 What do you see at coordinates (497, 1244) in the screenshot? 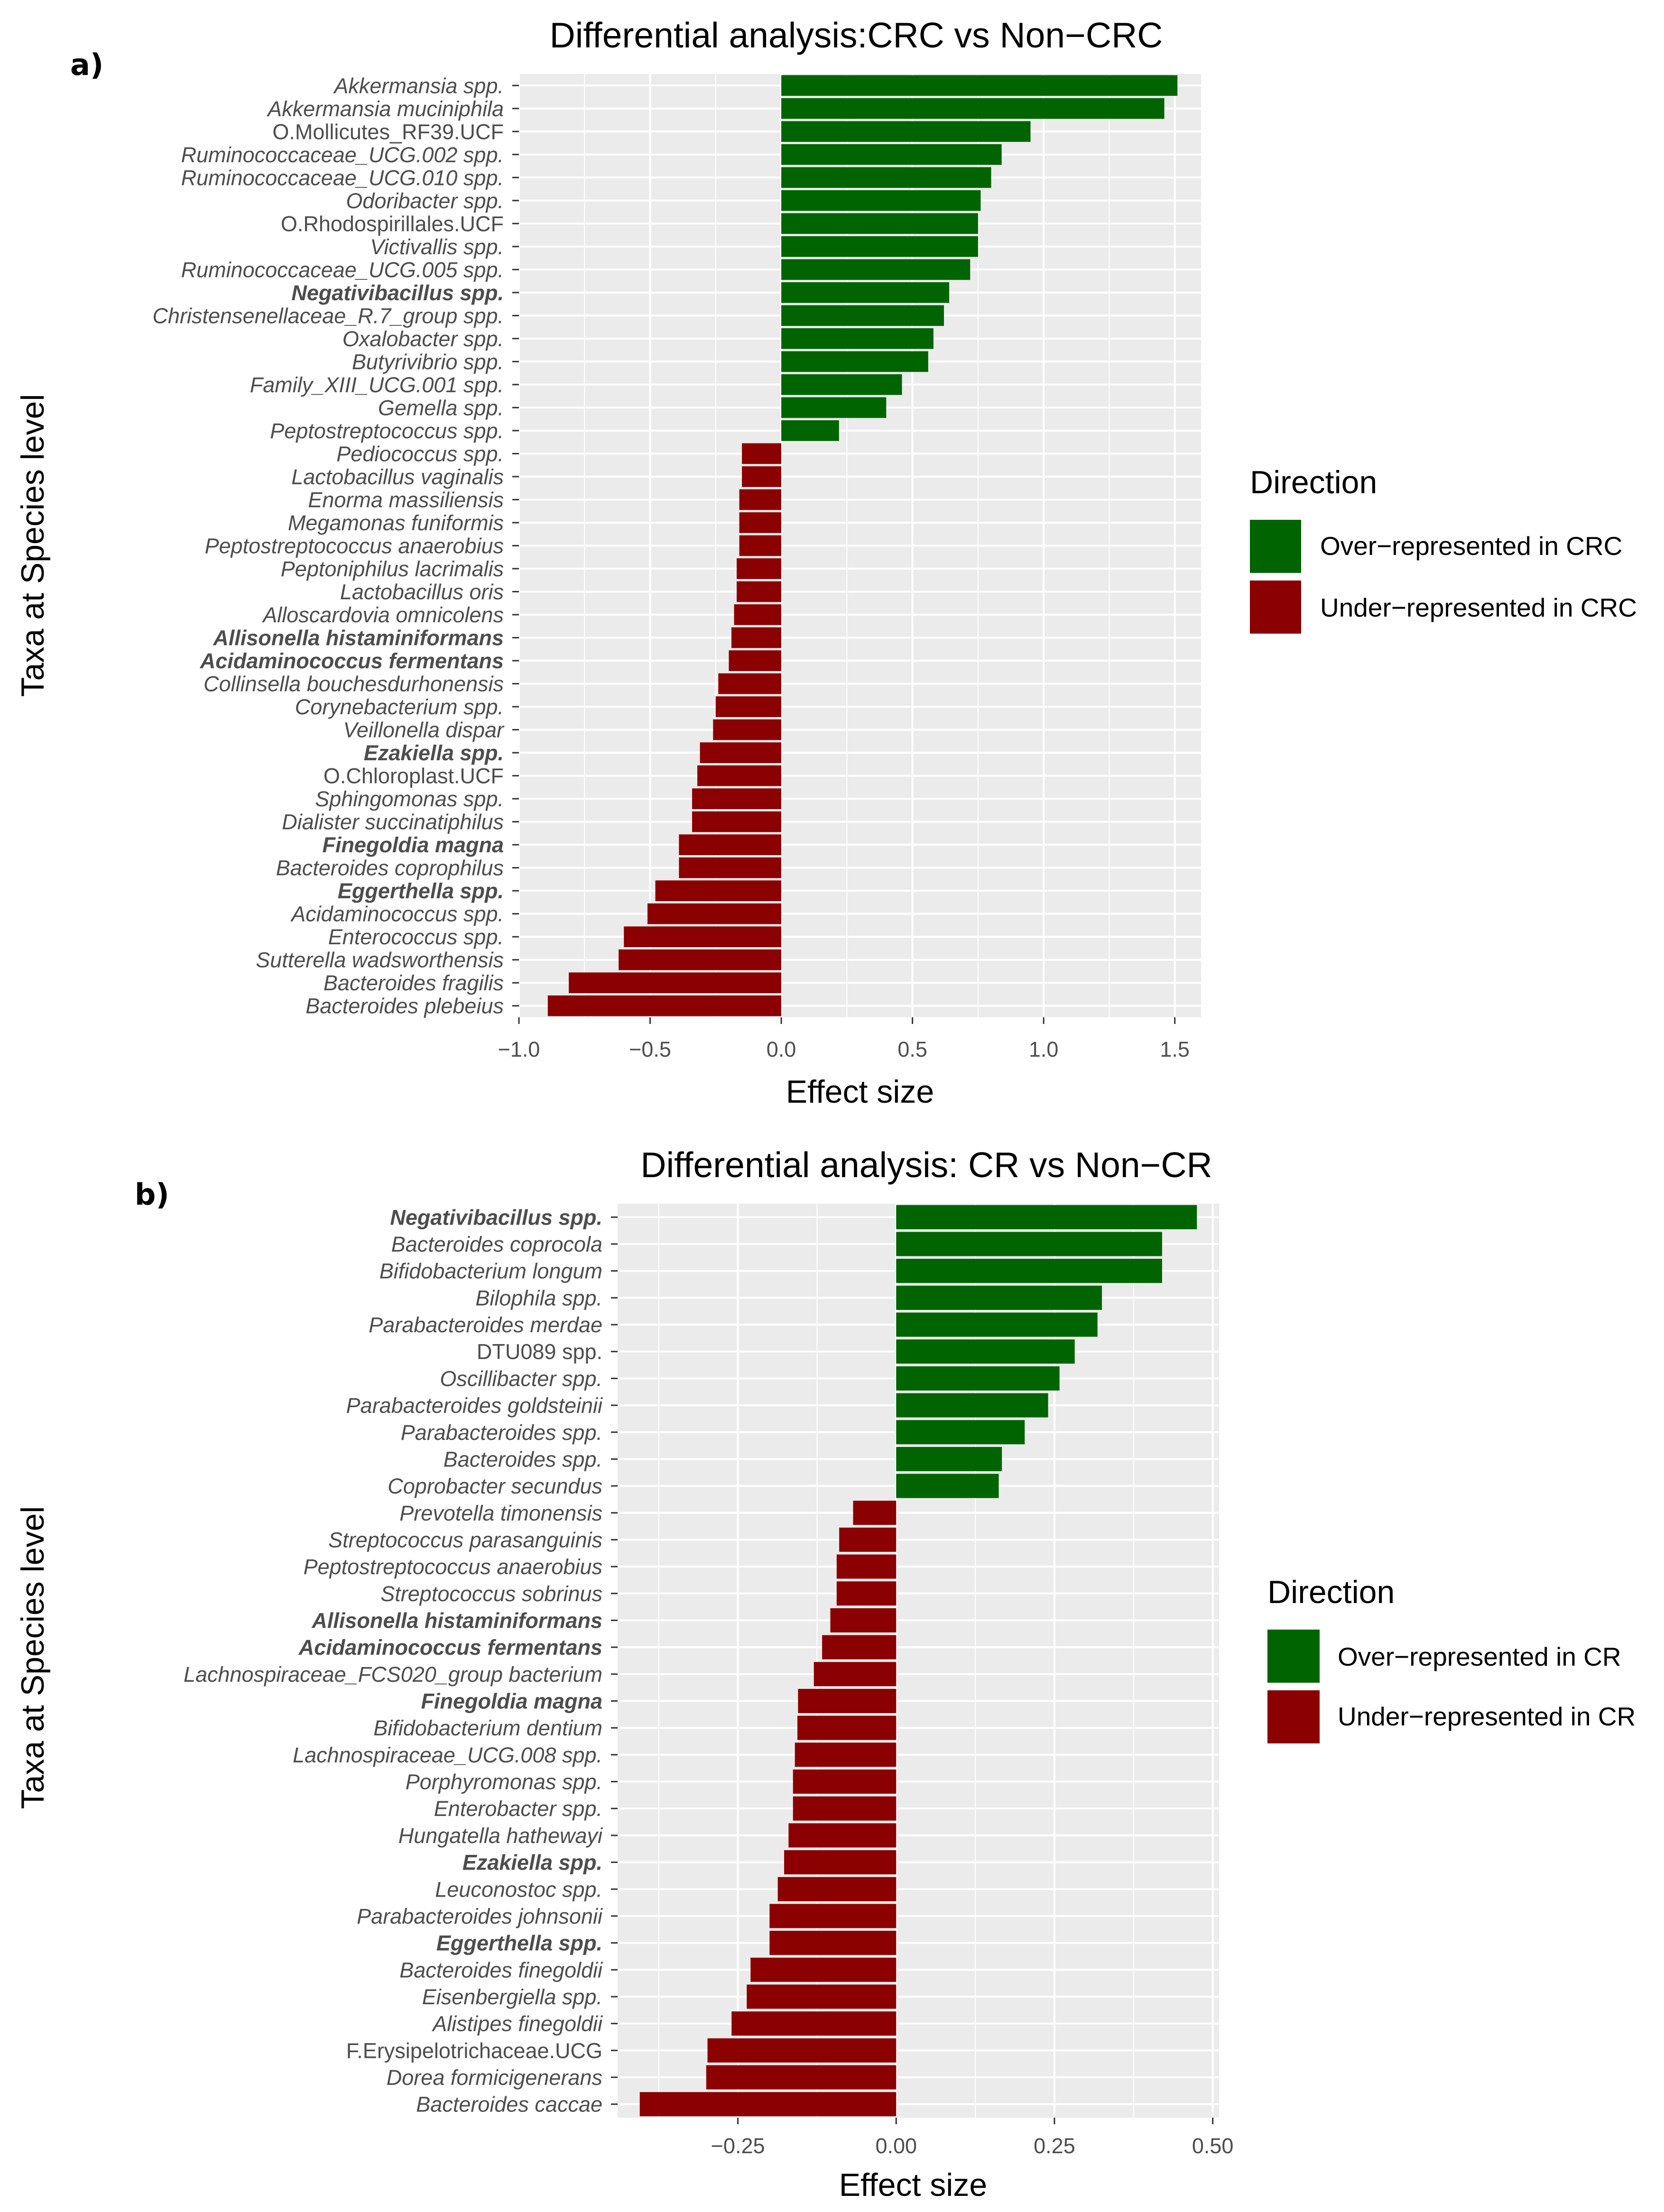
I see `b-label-bacteroides-coprocola: Bacteroides coprocola` at bounding box center [497, 1244].